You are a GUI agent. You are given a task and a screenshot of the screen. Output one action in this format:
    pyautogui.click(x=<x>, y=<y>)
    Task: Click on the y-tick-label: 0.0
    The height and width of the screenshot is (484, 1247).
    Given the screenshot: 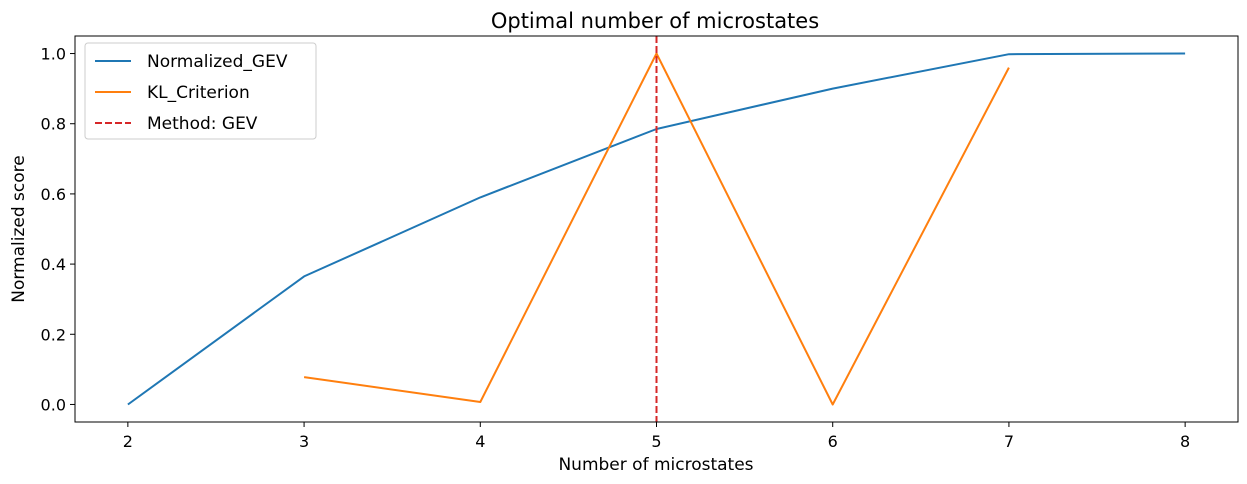 What is the action you would take?
    pyautogui.click(x=53, y=404)
    